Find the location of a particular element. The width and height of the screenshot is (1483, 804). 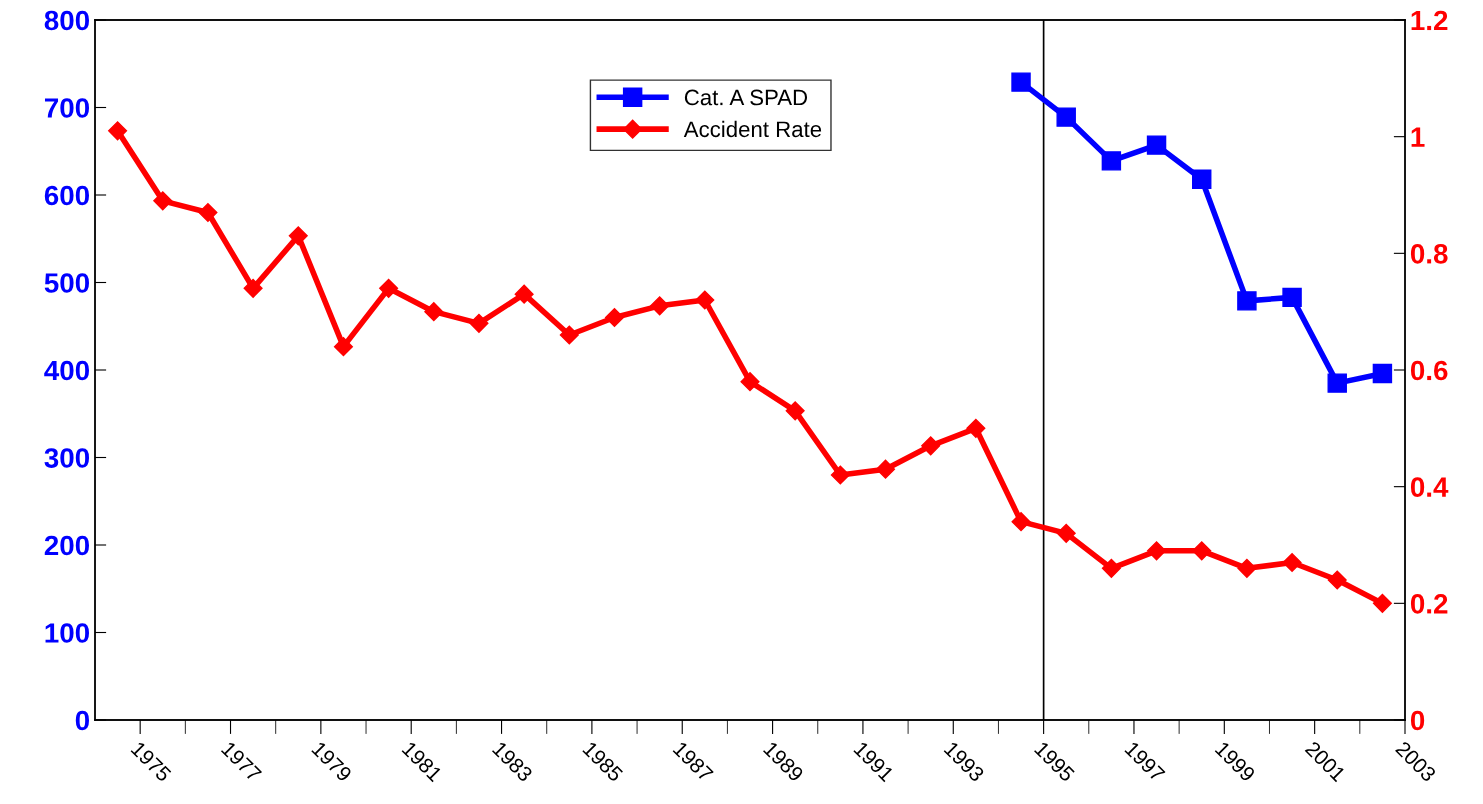

y-tick-label: 500 is located at coordinates (66, 283).